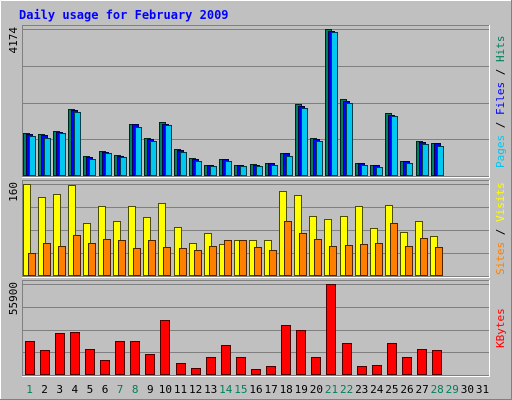  Describe the element at coordinates (361, 389) in the screenshot. I see `x-tick-label: 23` at that location.